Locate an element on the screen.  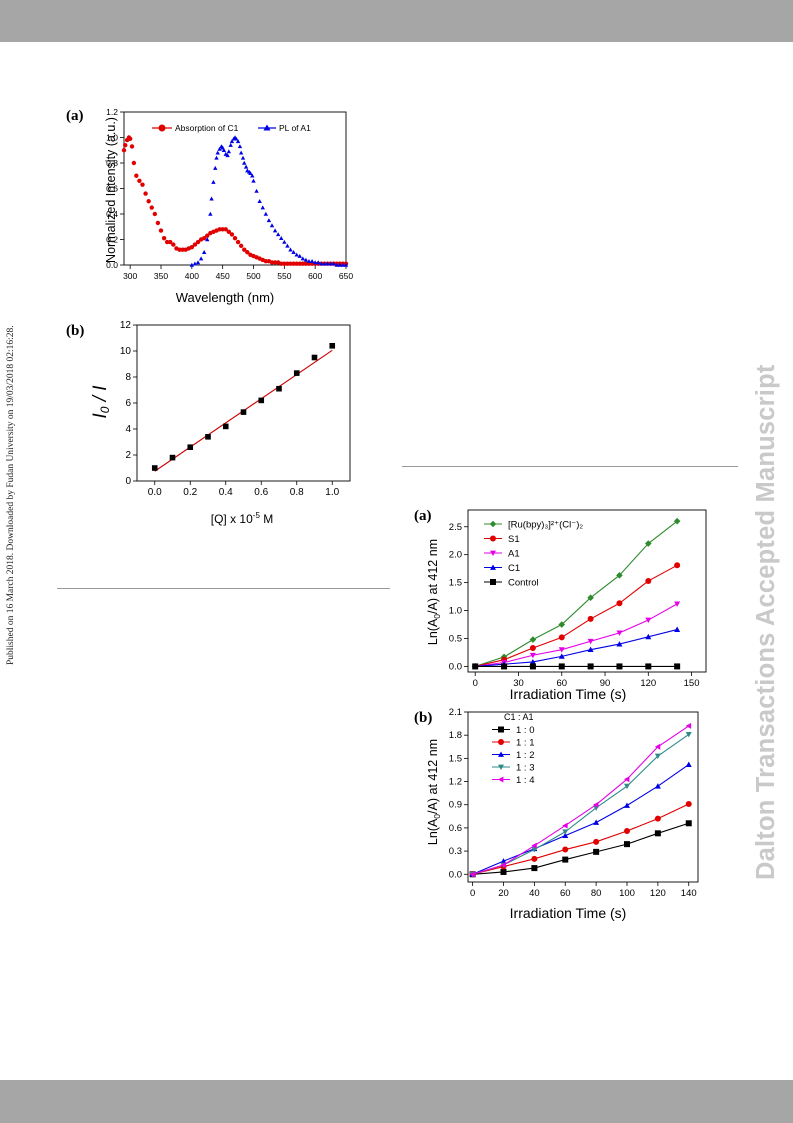
x-tick-label: 450 is located at coordinates (223, 276).